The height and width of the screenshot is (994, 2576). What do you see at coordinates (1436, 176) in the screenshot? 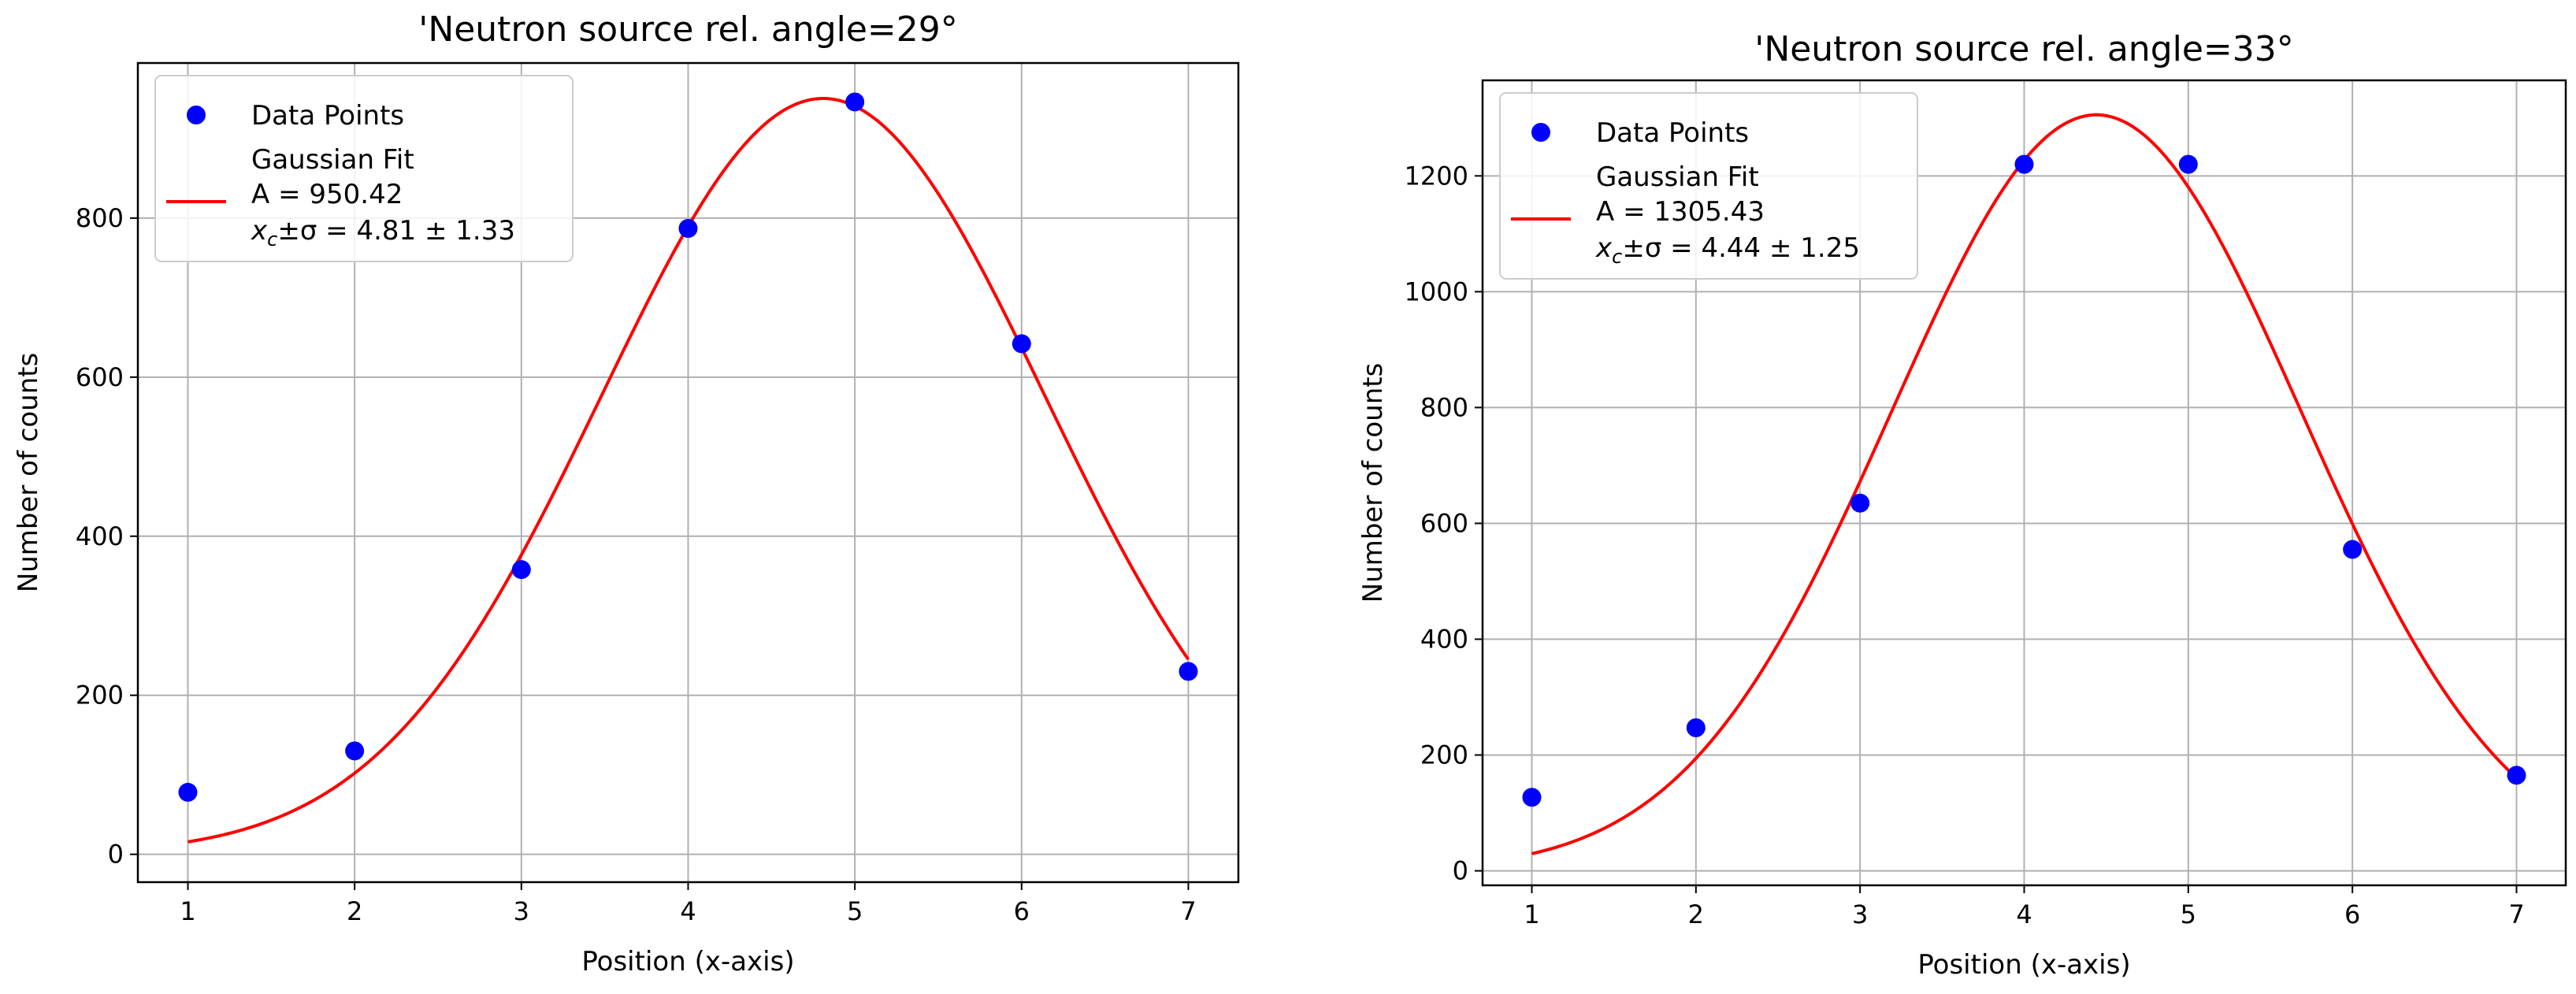
I see `y-tick-label: 1200` at bounding box center [1436, 176].